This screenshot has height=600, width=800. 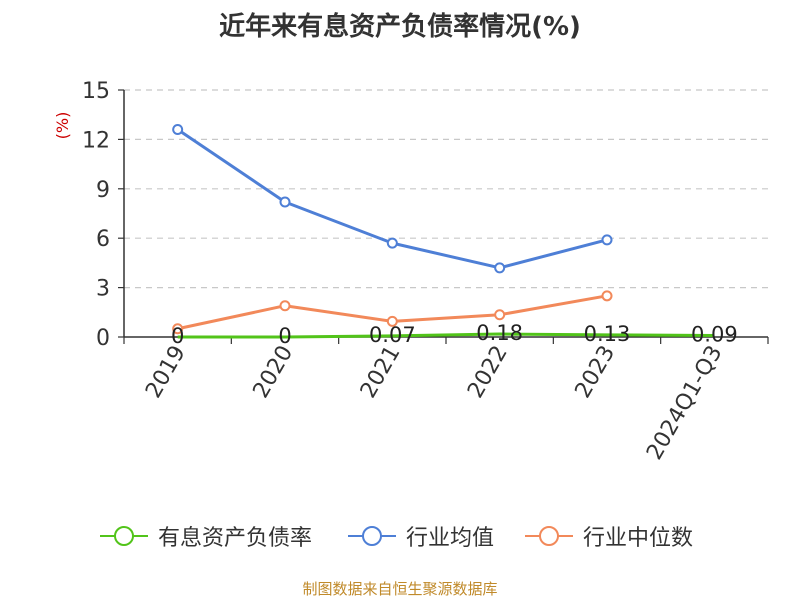 I want to click on legend-label: 有息资产负债率, so click(x=235, y=538).